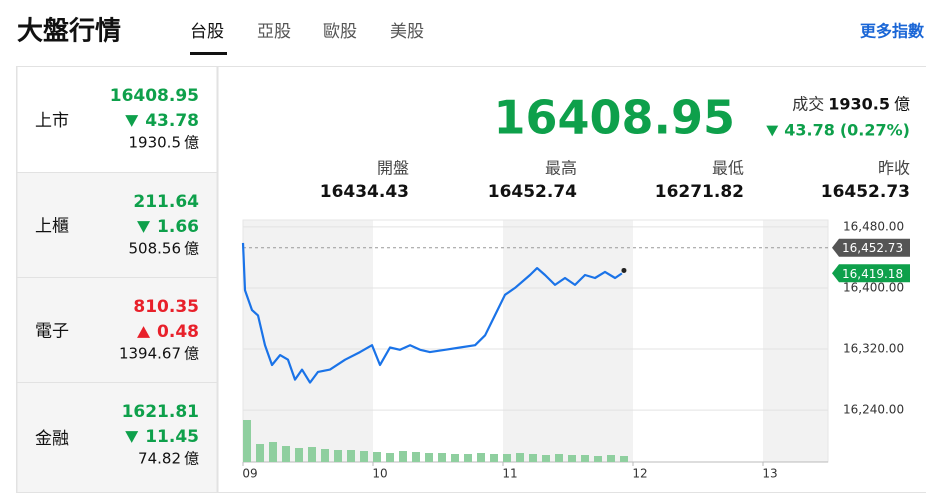 The width and height of the screenshot is (926, 496). What do you see at coordinates (178, 332) in the screenshot?
I see `index-change: 0.48` at bounding box center [178, 332].